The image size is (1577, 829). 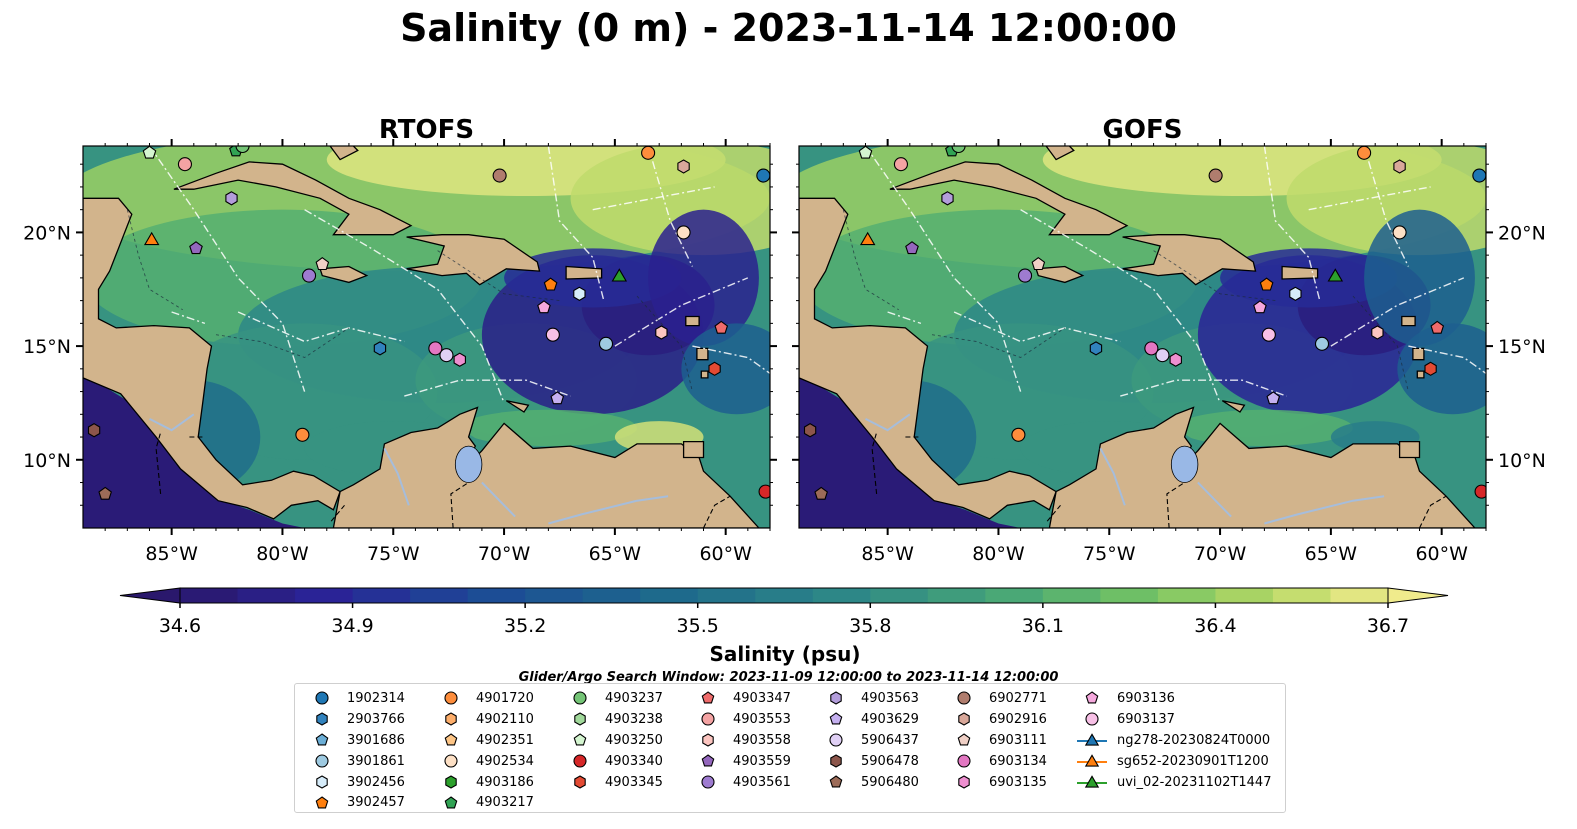 What do you see at coordinates (1018, 761) in the screenshot?
I see `legend-item-label: 6903134` at bounding box center [1018, 761].